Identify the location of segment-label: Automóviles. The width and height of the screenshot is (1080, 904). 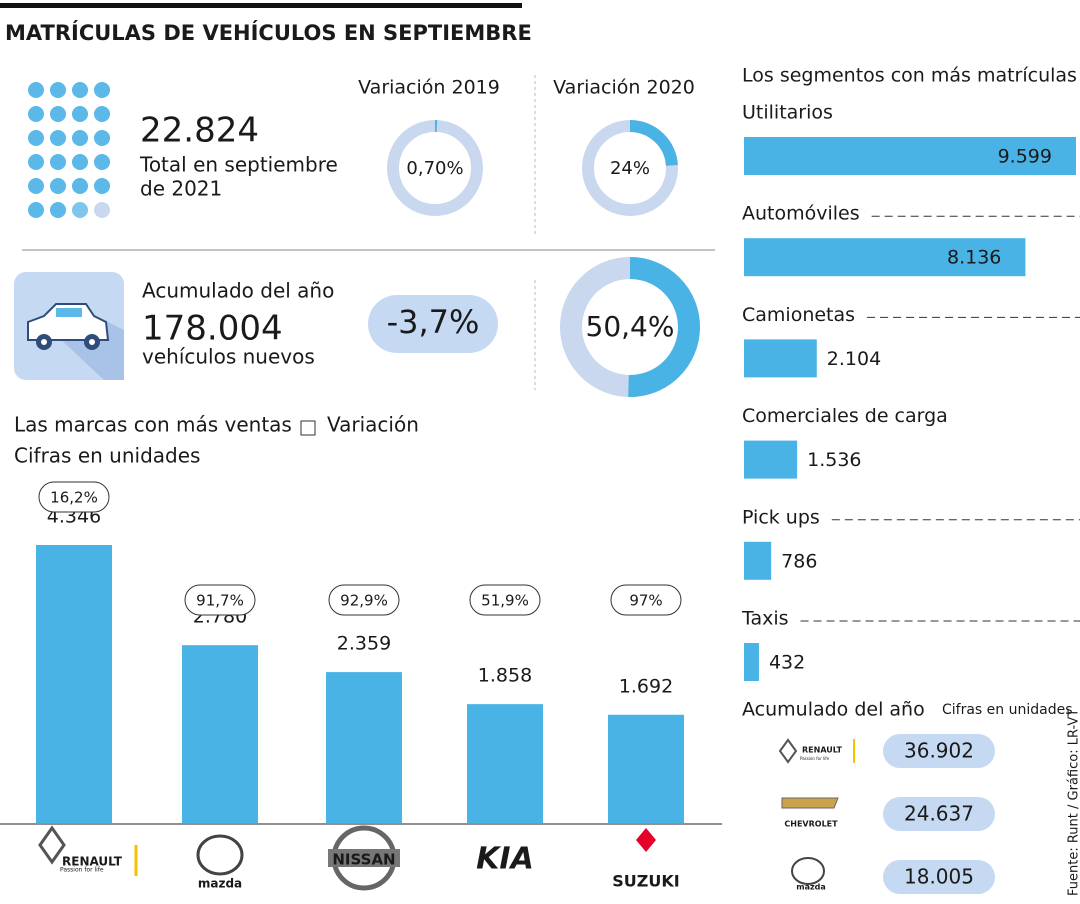
(801, 214).